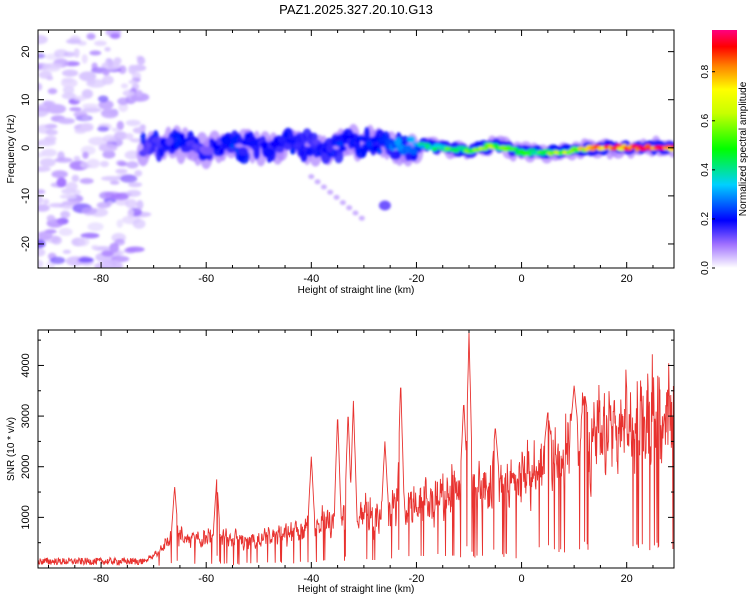 This screenshot has height=600, width=750. I want to click on signal-mid, so click(313, 136).